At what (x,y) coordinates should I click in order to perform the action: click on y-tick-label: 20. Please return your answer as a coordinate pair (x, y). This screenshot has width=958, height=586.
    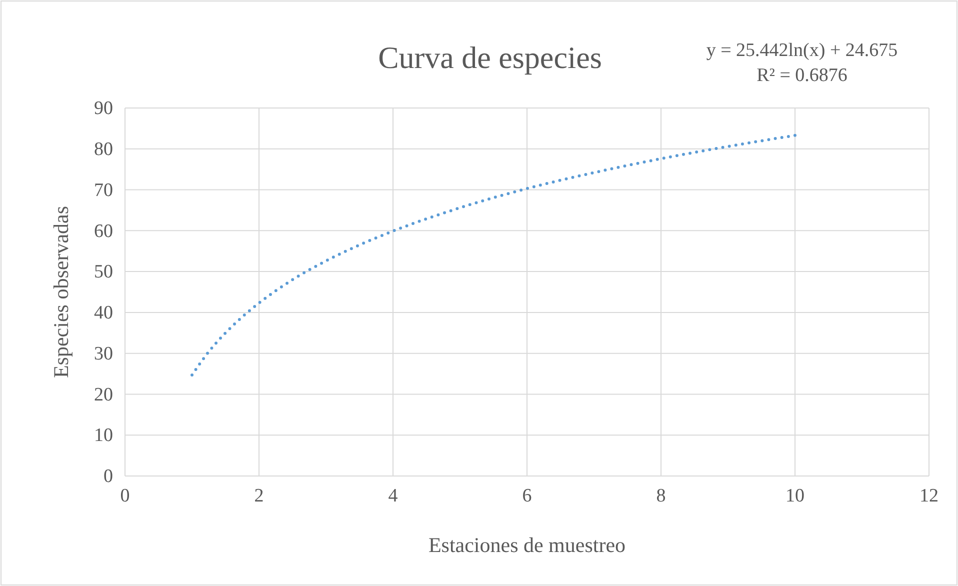
    Looking at the image, I should click on (103, 395).